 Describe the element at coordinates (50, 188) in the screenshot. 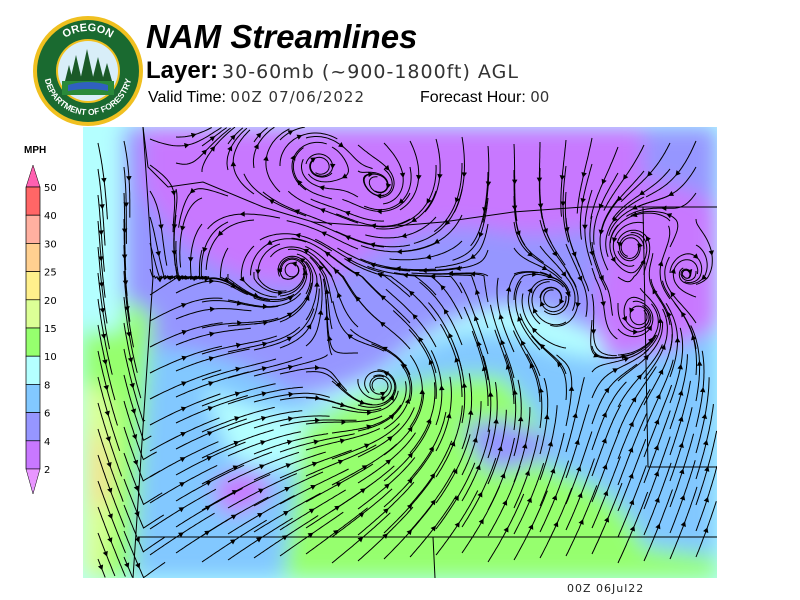

I see `legend-tick-label: 50` at that location.